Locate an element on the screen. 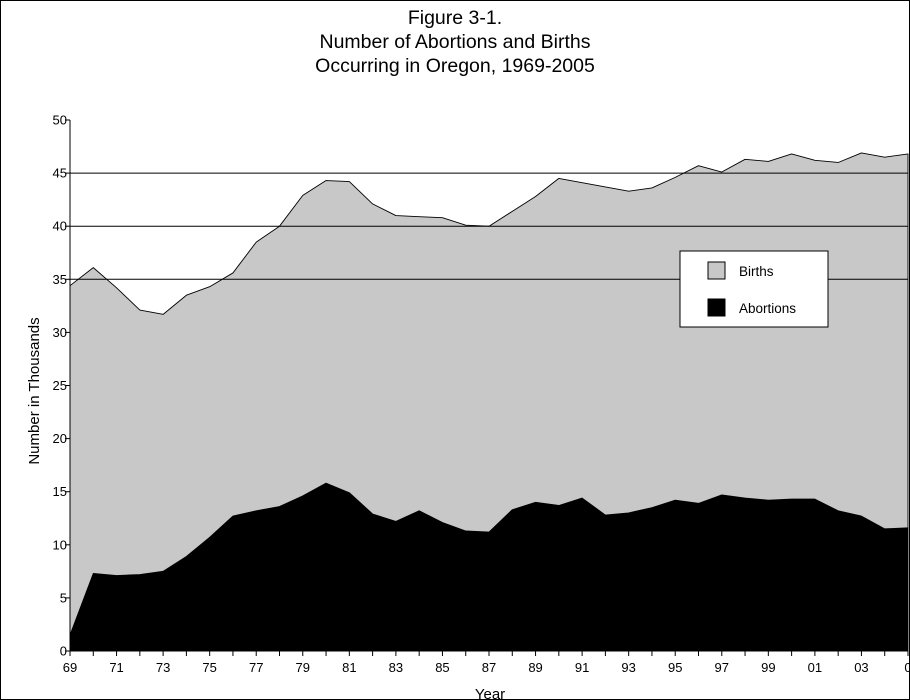 This screenshot has width=910, height=700. x-tick-label: 77 is located at coordinates (256, 667).